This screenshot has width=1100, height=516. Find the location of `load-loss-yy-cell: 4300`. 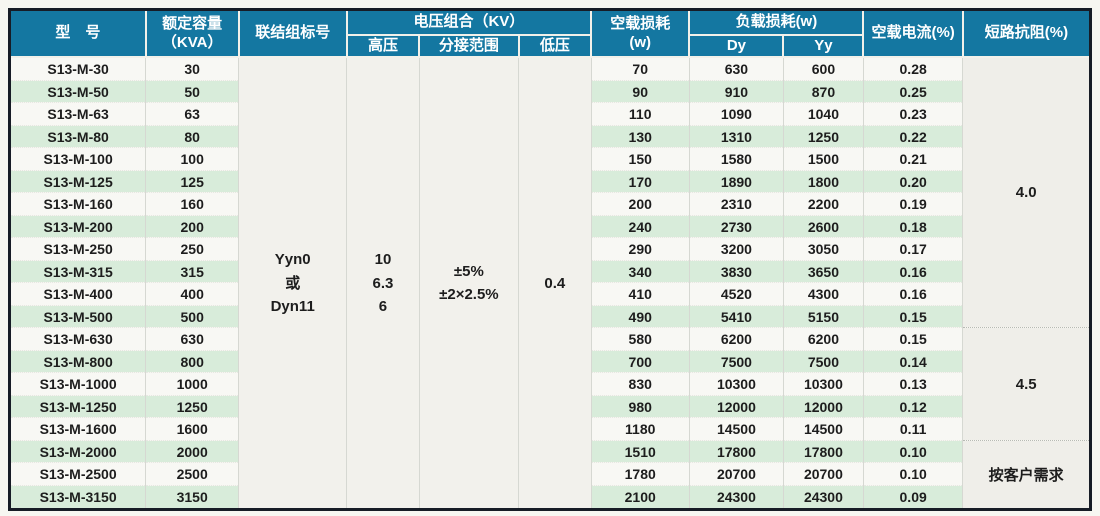

load-loss-yy-cell: 4300 is located at coordinates (823, 294).